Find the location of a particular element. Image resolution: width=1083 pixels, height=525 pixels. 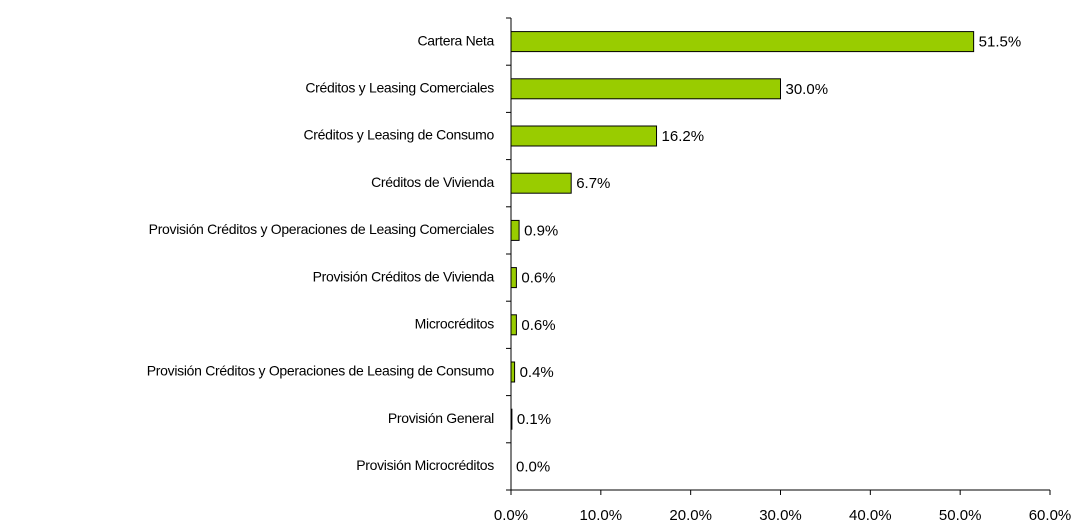

x-tick-label: 10.0% is located at coordinates (601, 515).